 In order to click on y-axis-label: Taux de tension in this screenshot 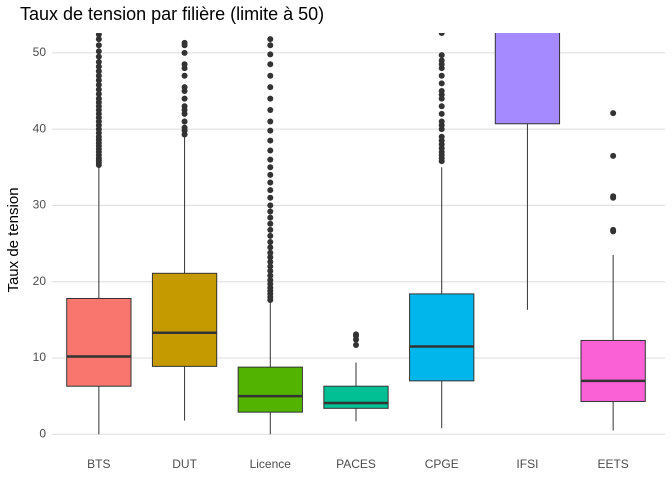, I will do `click(13, 239)`.